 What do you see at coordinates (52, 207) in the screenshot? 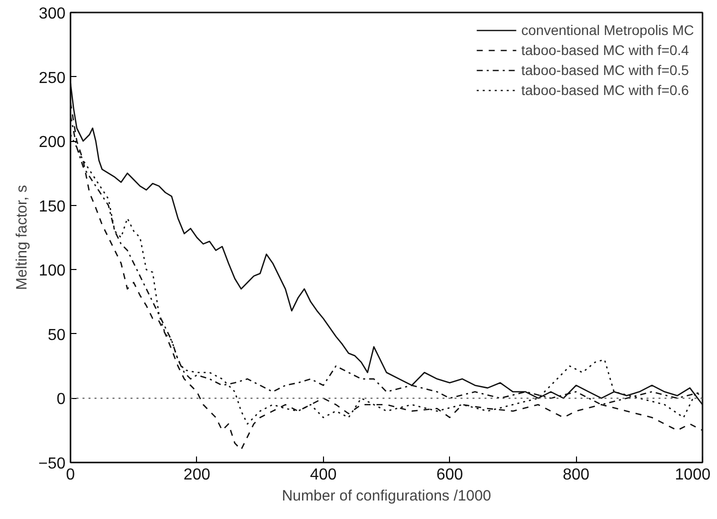
I see `y-tick-label: 150` at bounding box center [52, 207].